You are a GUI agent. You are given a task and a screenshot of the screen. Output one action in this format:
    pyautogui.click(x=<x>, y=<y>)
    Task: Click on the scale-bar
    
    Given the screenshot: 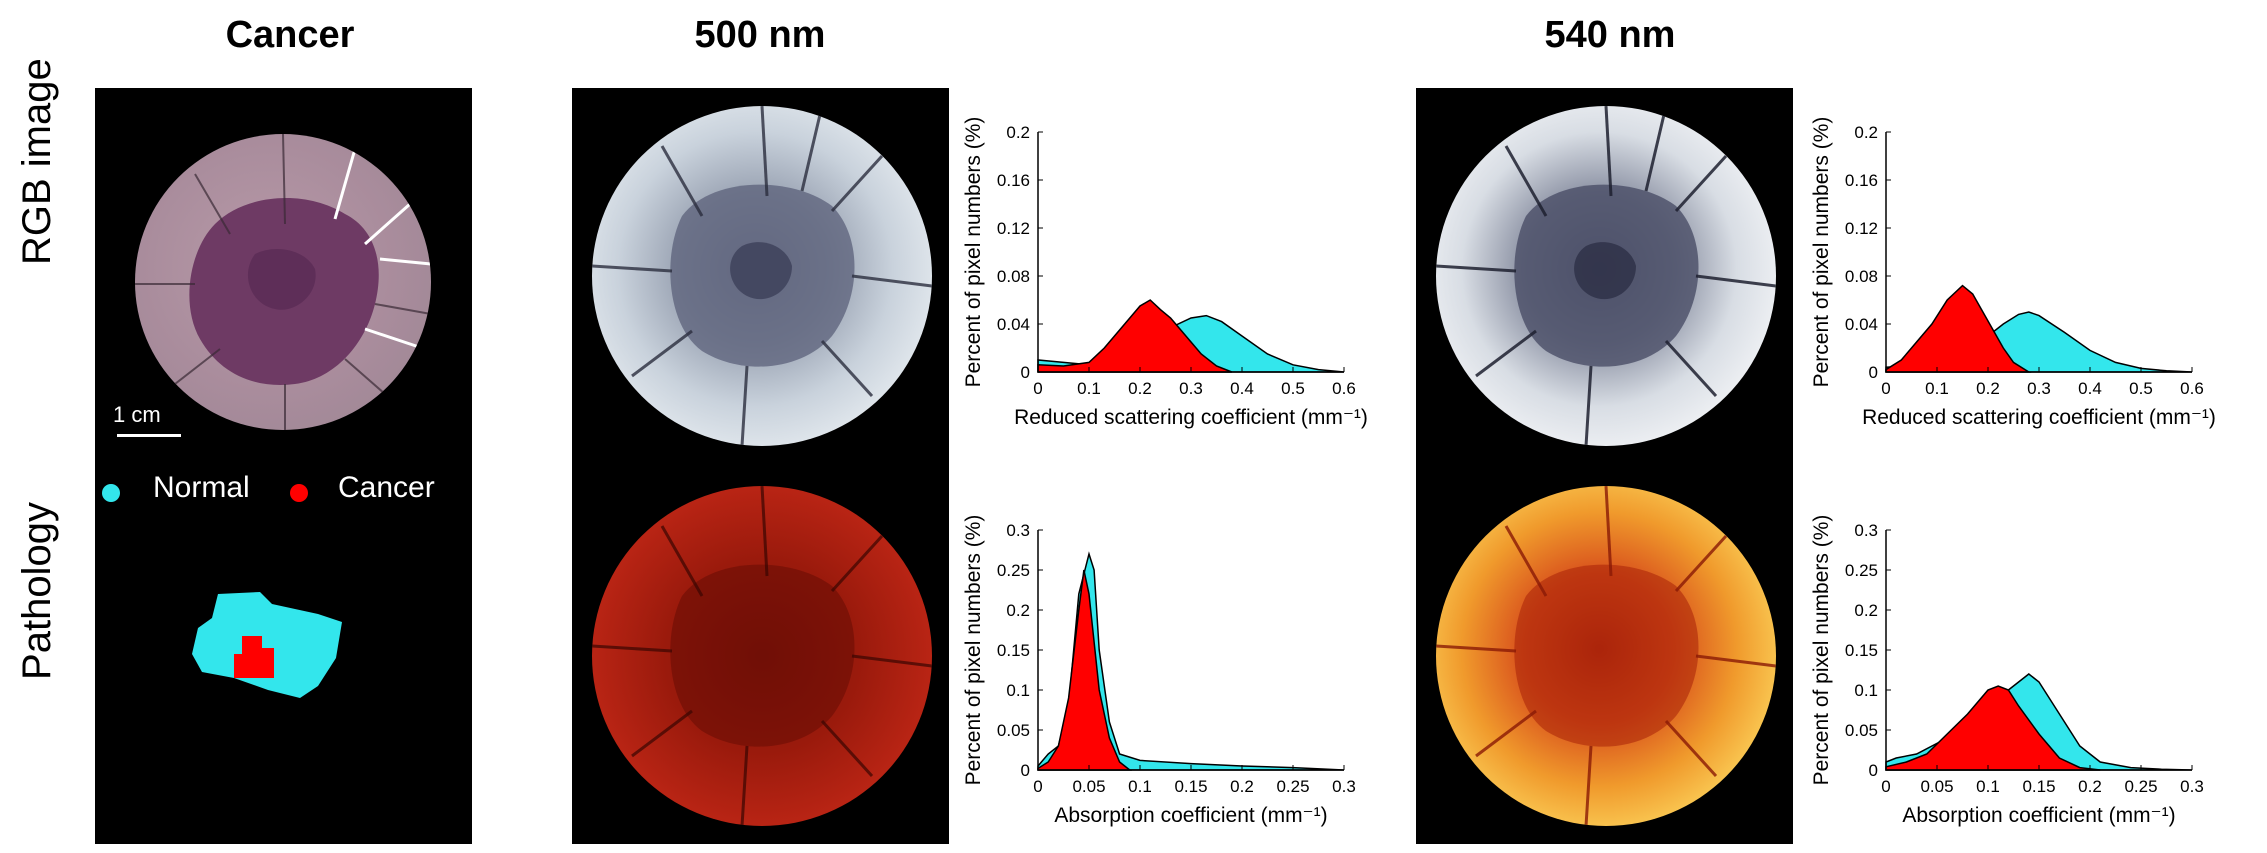 What is the action you would take?
    pyautogui.click(x=149, y=435)
    